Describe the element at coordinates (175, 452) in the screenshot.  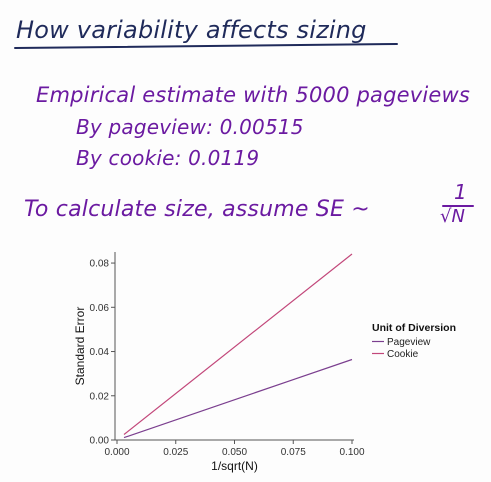
I see `x-tick-label: 0.025` at that location.